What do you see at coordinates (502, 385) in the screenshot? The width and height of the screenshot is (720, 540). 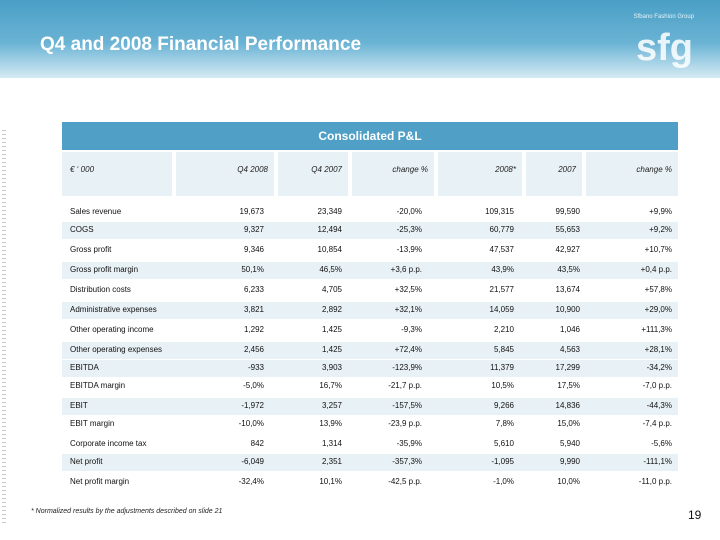 I see `table-cell: 10,5%` at bounding box center [502, 385].